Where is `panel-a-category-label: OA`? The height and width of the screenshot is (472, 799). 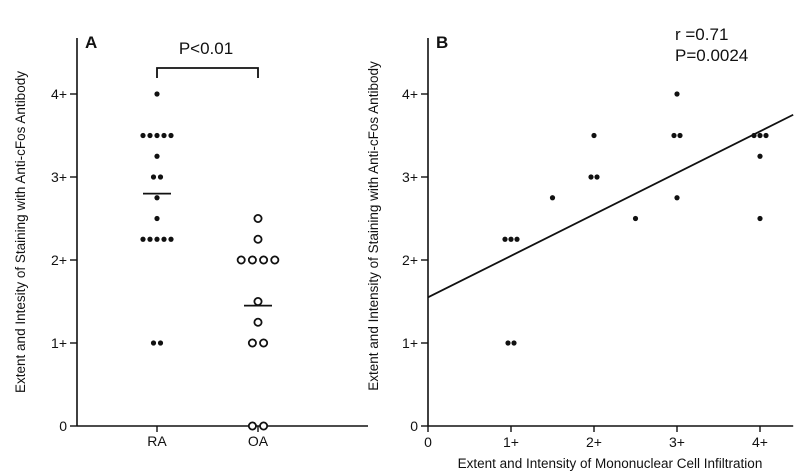
panel-a-category-label: OA is located at coordinates (258, 441).